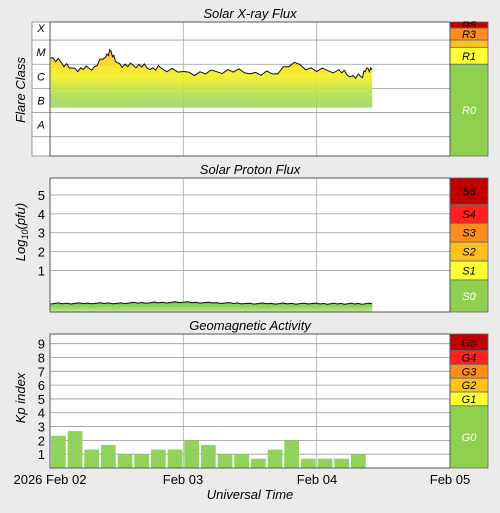  I want to click on x-tick-label-feb05: Feb 05, so click(450, 479).